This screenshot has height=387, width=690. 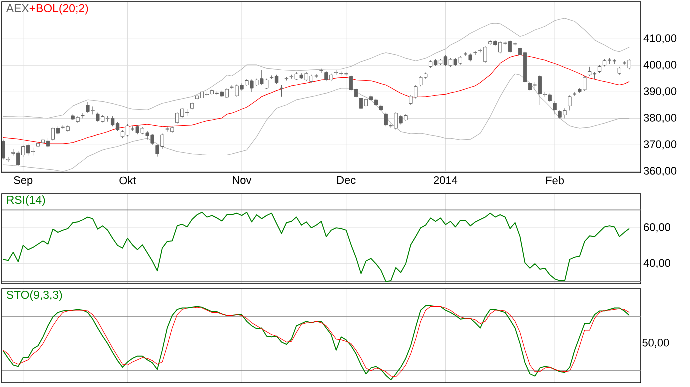 What do you see at coordinates (128, 180) in the screenshot?
I see `x-tick-label: Okt` at bounding box center [128, 180].